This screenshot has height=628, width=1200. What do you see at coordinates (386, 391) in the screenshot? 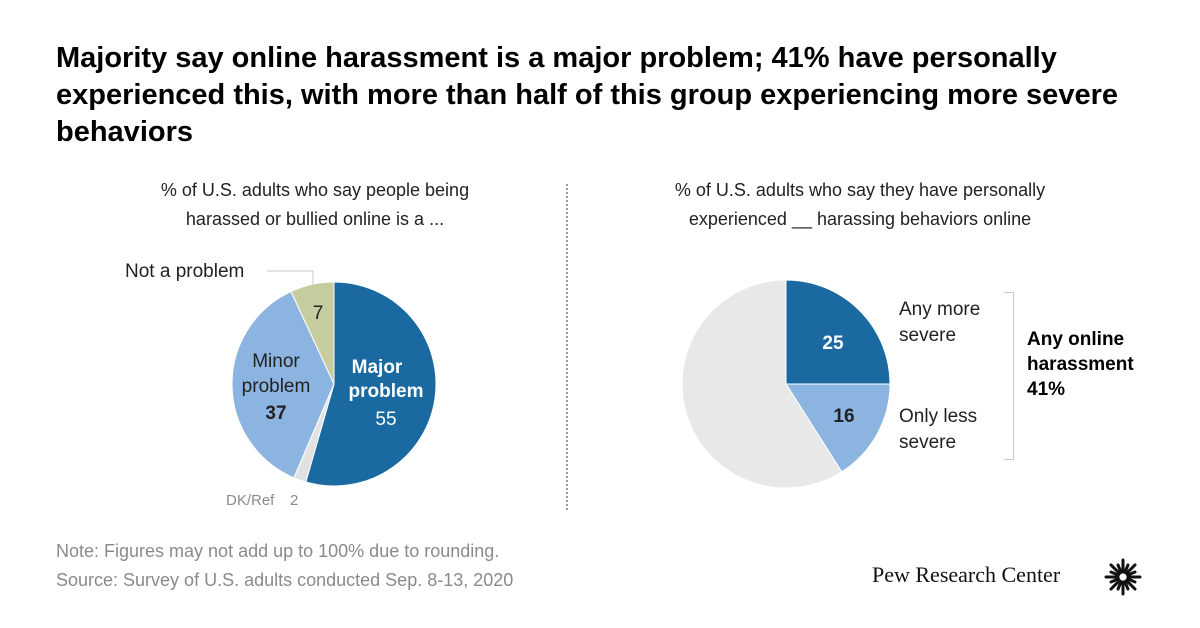
I see `major-problem-label-line2: problem` at bounding box center [386, 391].